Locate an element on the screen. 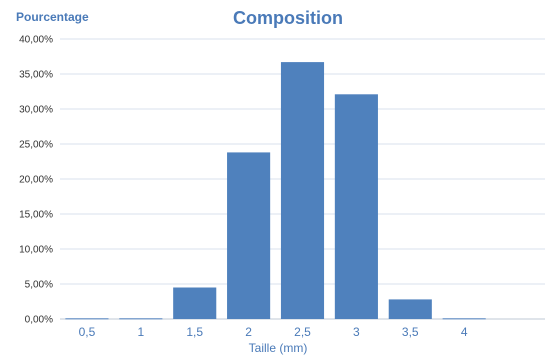 This screenshot has height=356, width=552. x-tick-label: 0,5 is located at coordinates (87, 332).